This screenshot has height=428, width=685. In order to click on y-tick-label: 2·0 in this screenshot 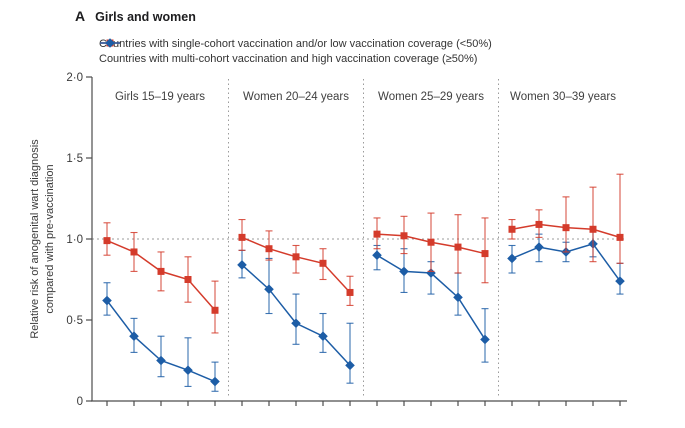, I will do `click(74, 78)`.